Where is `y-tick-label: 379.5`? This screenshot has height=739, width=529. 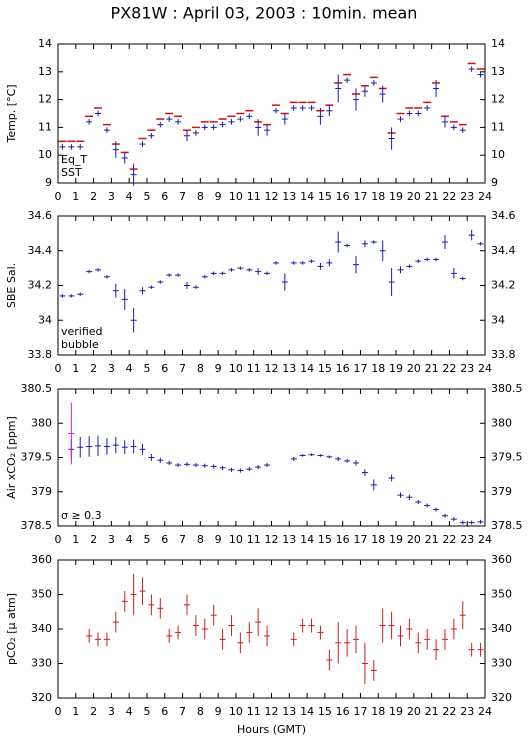 y-tick-label: 379.5 is located at coordinates (37, 457).